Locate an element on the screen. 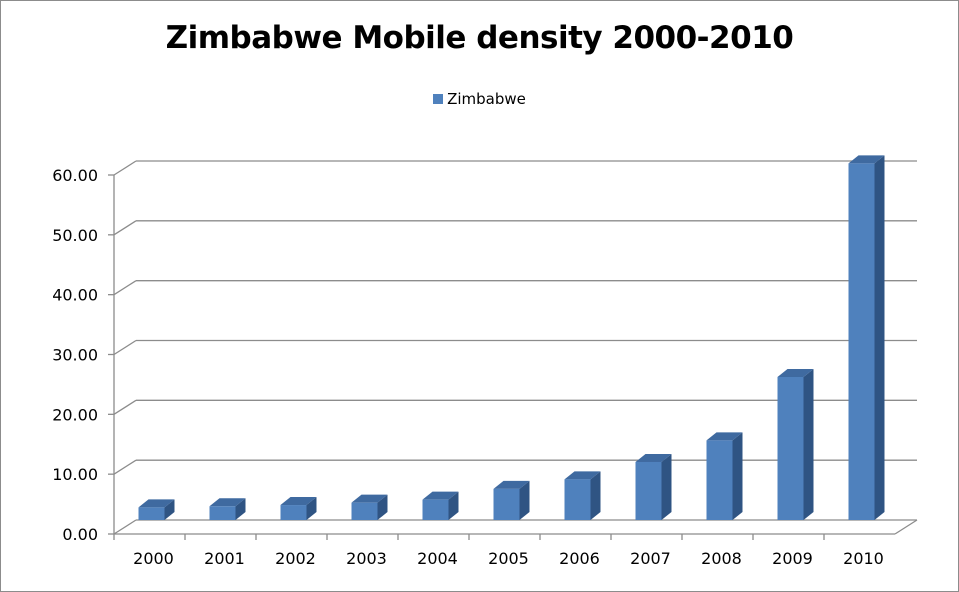 The width and height of the screenshot is (959, 592). x-tick-label: 2001 is located at coordinates (224, 558).